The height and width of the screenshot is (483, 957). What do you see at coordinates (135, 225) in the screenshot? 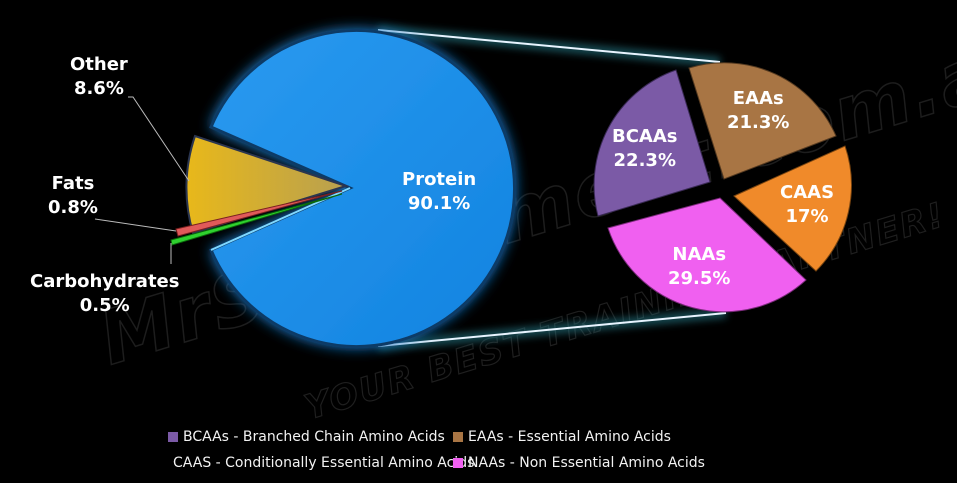
I see `leader-fats` at bounding box center [135, 225].